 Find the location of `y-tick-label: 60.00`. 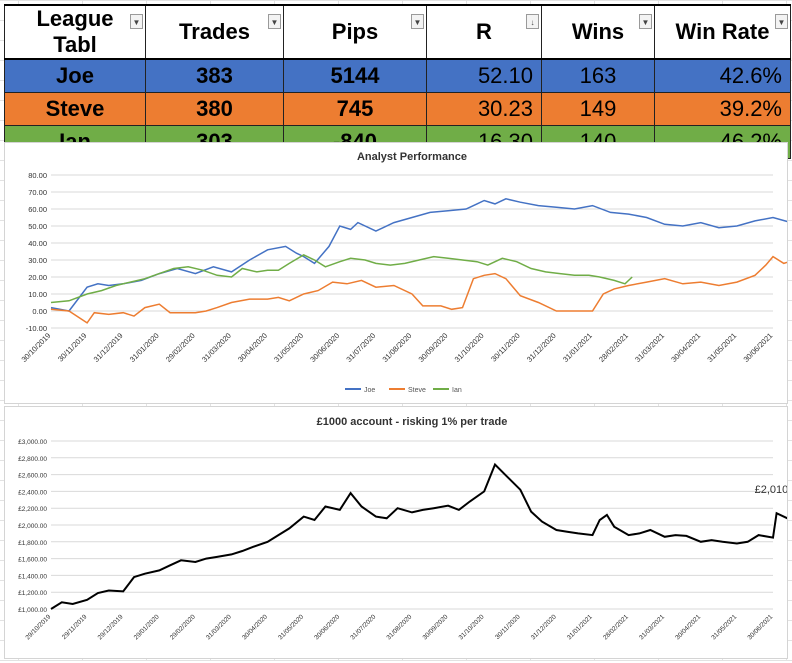

y-tick-label: 60.00 is located at coordinates (37, 209).